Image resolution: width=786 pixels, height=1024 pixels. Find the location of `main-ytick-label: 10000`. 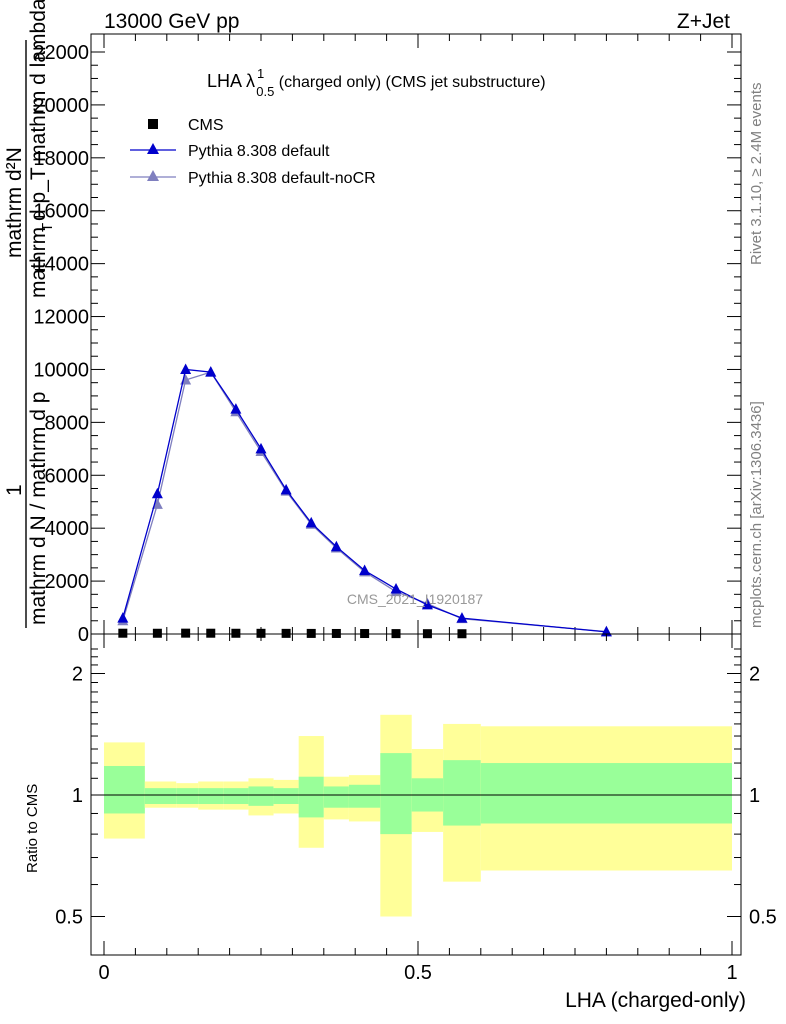

main-ytick-label: 10000 is located at coordinates (61, 370).